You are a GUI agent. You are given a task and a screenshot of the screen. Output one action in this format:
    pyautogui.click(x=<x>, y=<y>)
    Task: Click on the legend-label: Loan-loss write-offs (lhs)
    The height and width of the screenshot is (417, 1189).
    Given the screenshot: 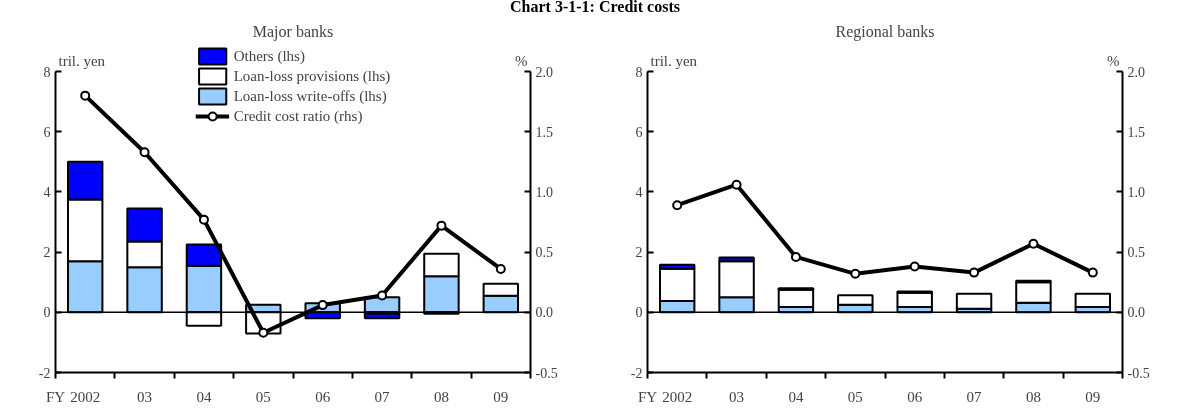 What is the action you would take?
    pyautogui.click(x=310, y=96)
    